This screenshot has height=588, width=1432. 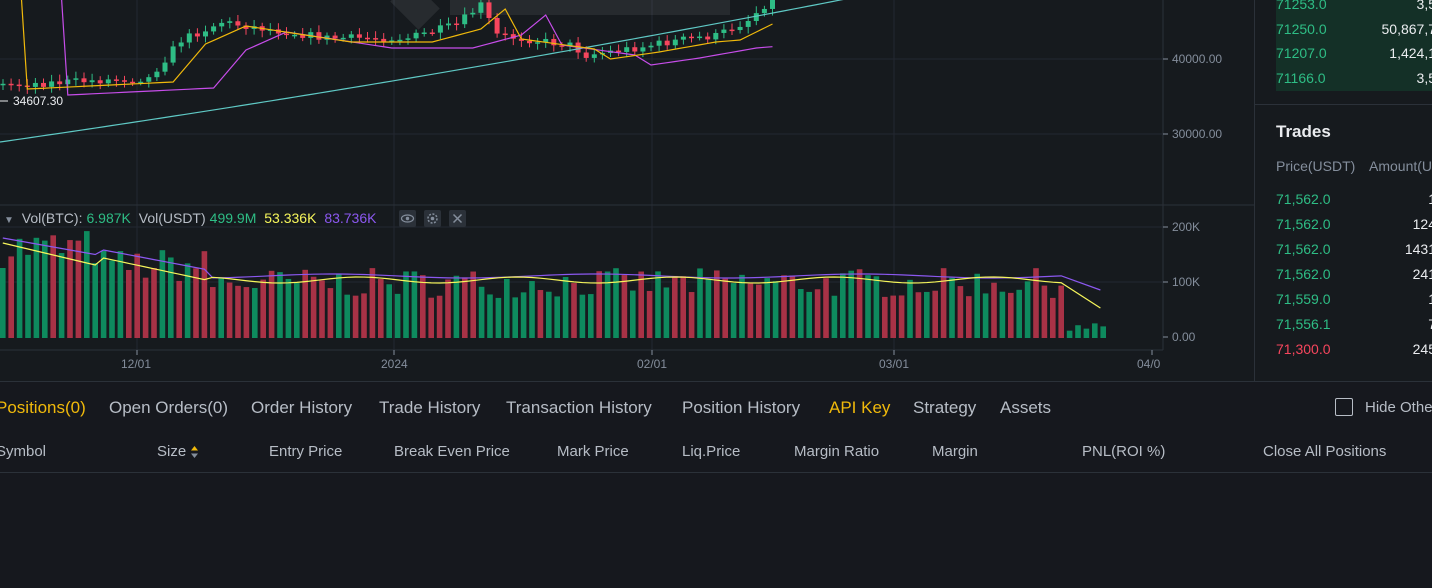 What do you see at coordinates (1354, 53) in the screenshot?
I see `orderbook-row: 71207.0 1,424,1` at bounding box center [1354, 53].